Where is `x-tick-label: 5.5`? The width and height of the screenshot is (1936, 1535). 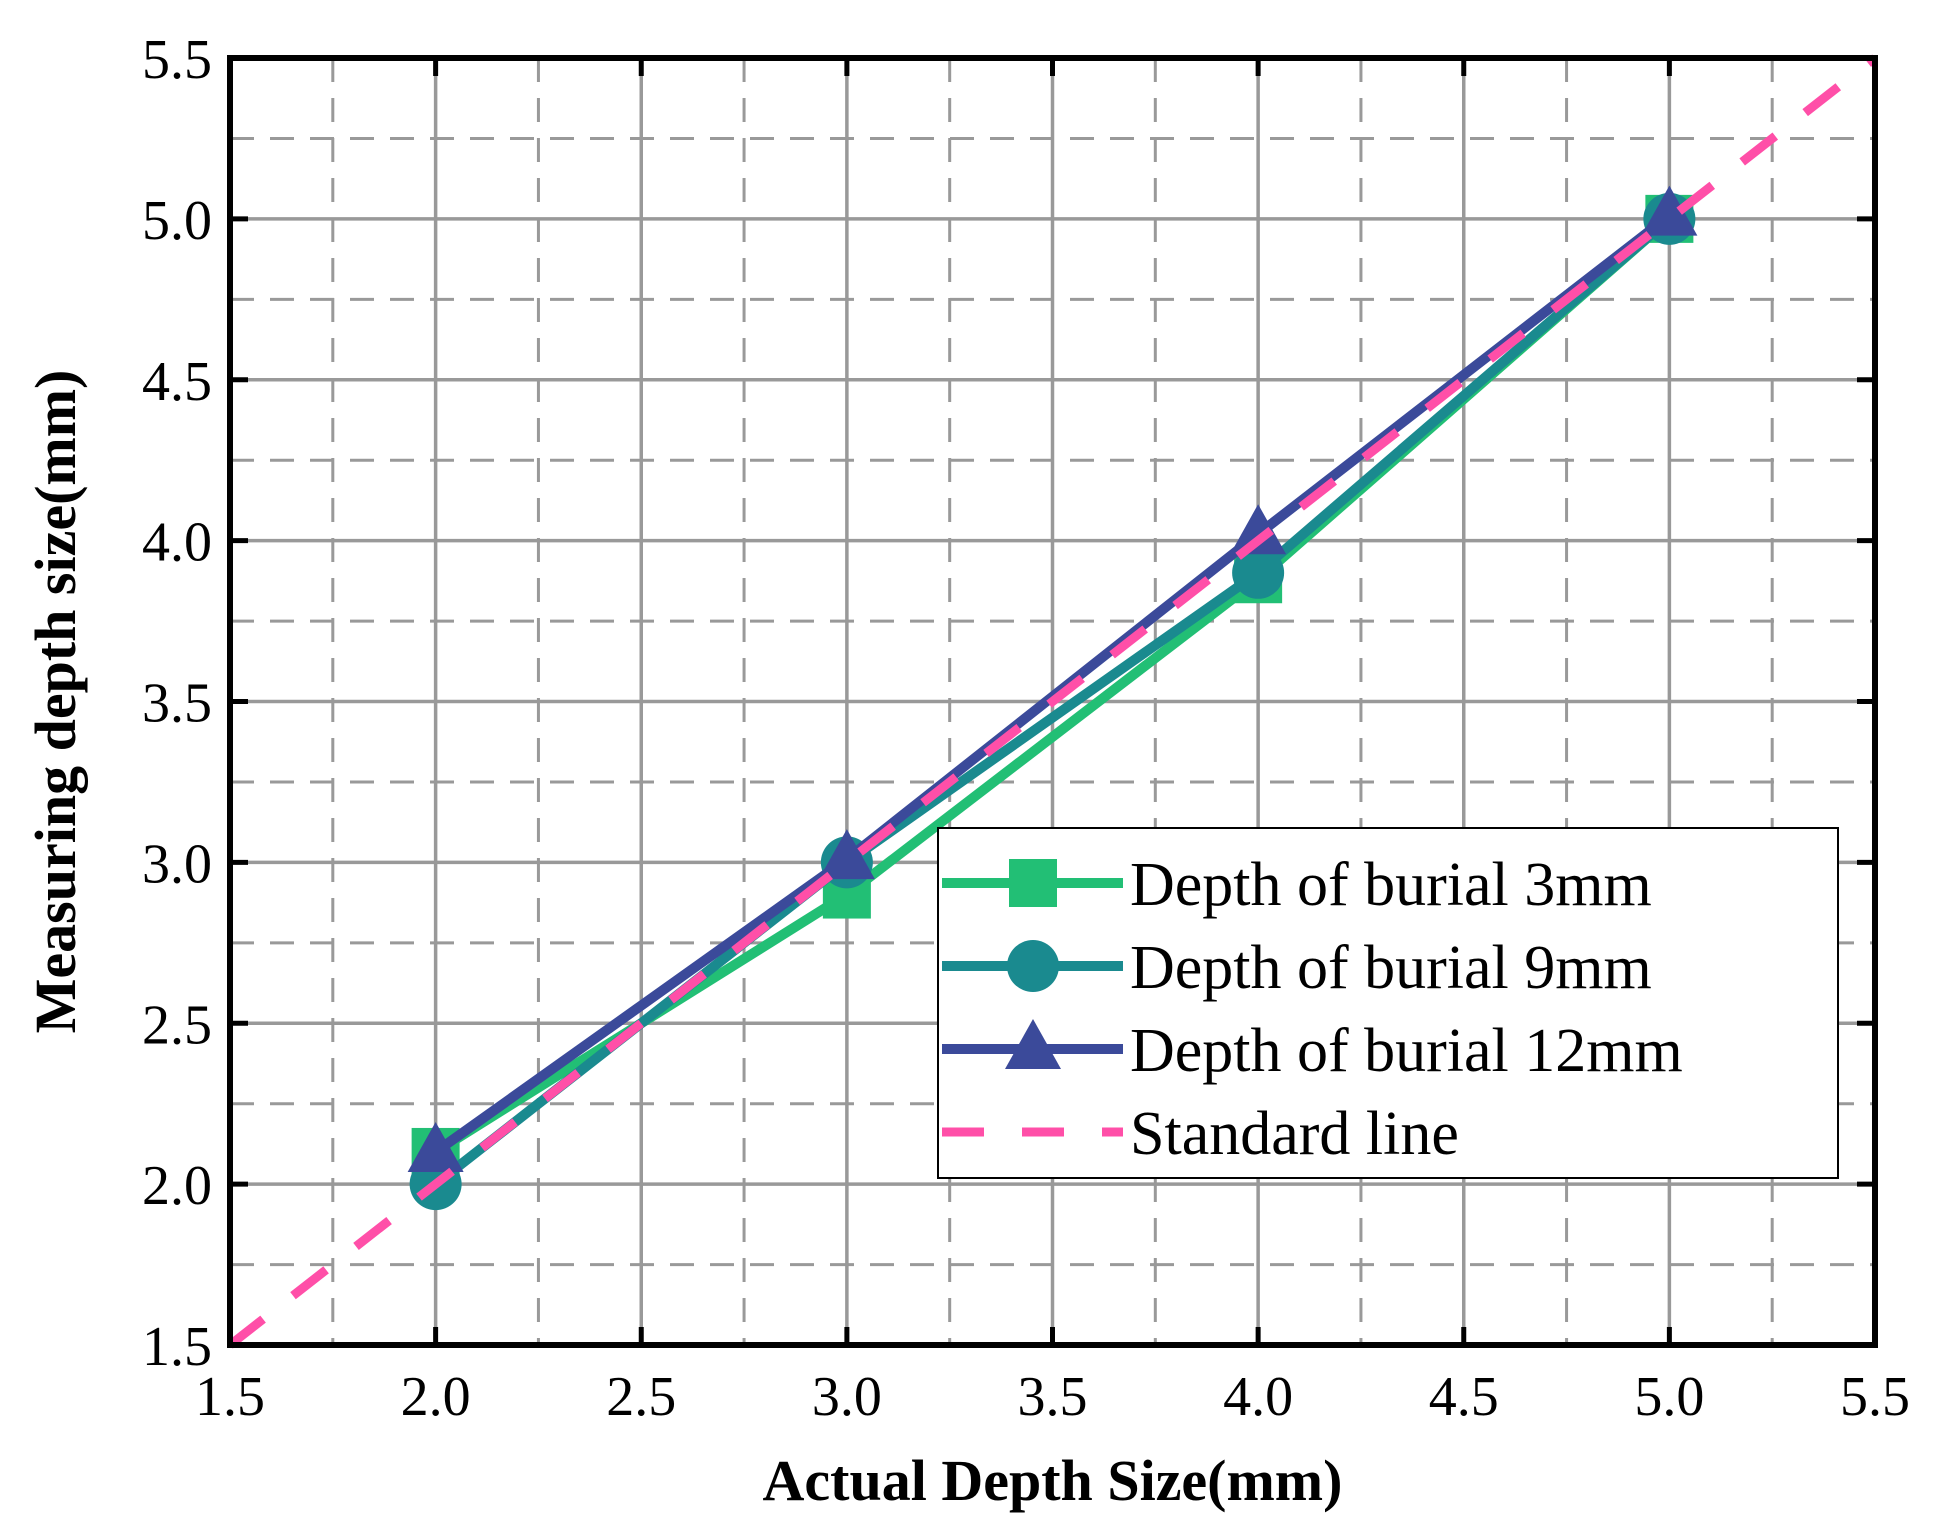 x-tick-label: 5.5 is located at coordinates (1875, 1397).